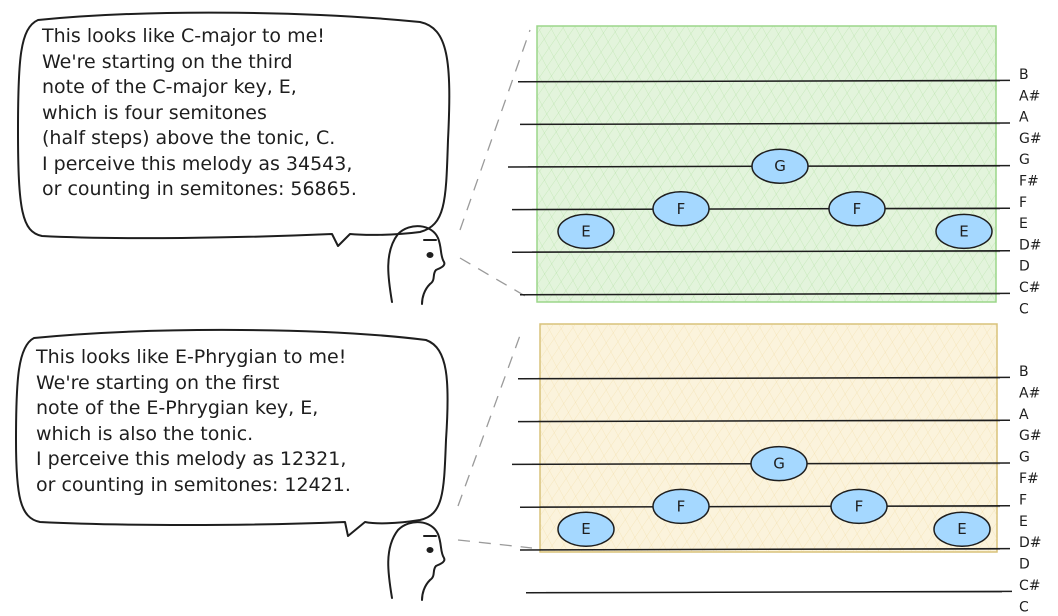 The width and height of the screenshot is (1058, 616). I want to click on bubble-line: or counting in semitones: 56865., so click(199, 189).